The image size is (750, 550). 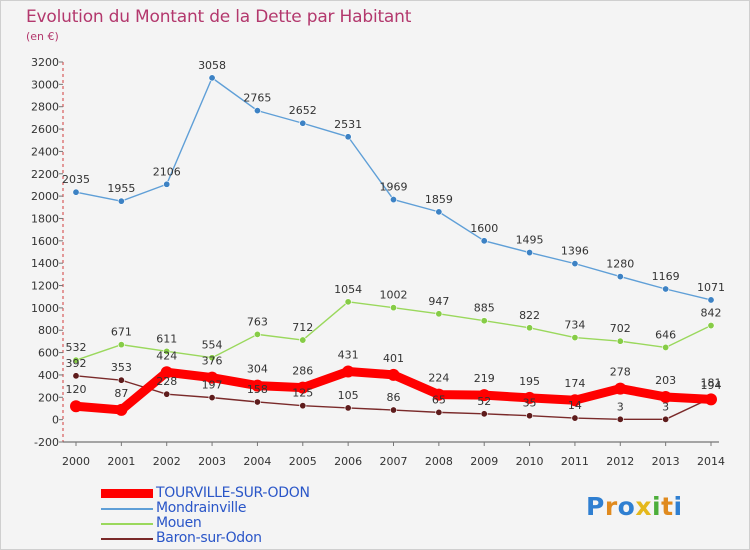 I want to click on y-tick-label: 1800, so click(x=45, y=218).